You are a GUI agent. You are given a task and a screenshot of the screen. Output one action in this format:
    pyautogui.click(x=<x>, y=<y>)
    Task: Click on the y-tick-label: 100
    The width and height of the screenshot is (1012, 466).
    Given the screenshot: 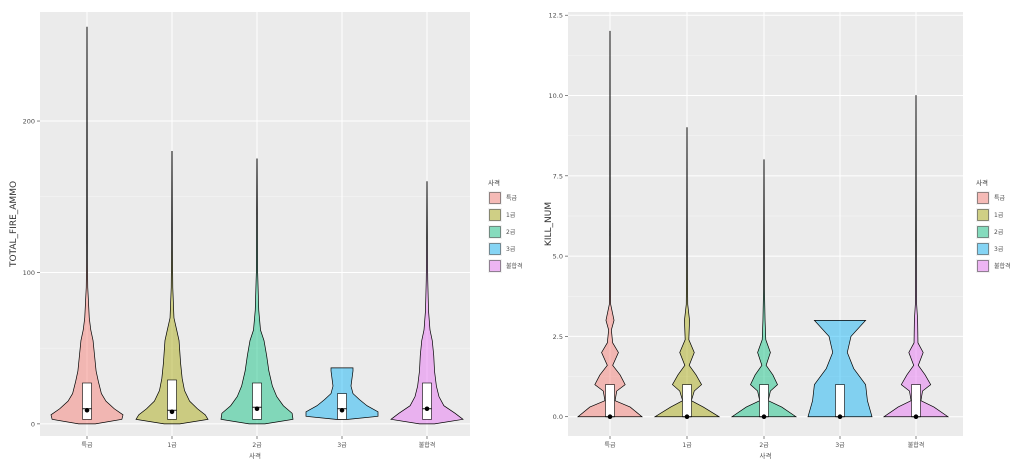 What is the action you would take?
    pyautogui.click(x=29, y=273)
    